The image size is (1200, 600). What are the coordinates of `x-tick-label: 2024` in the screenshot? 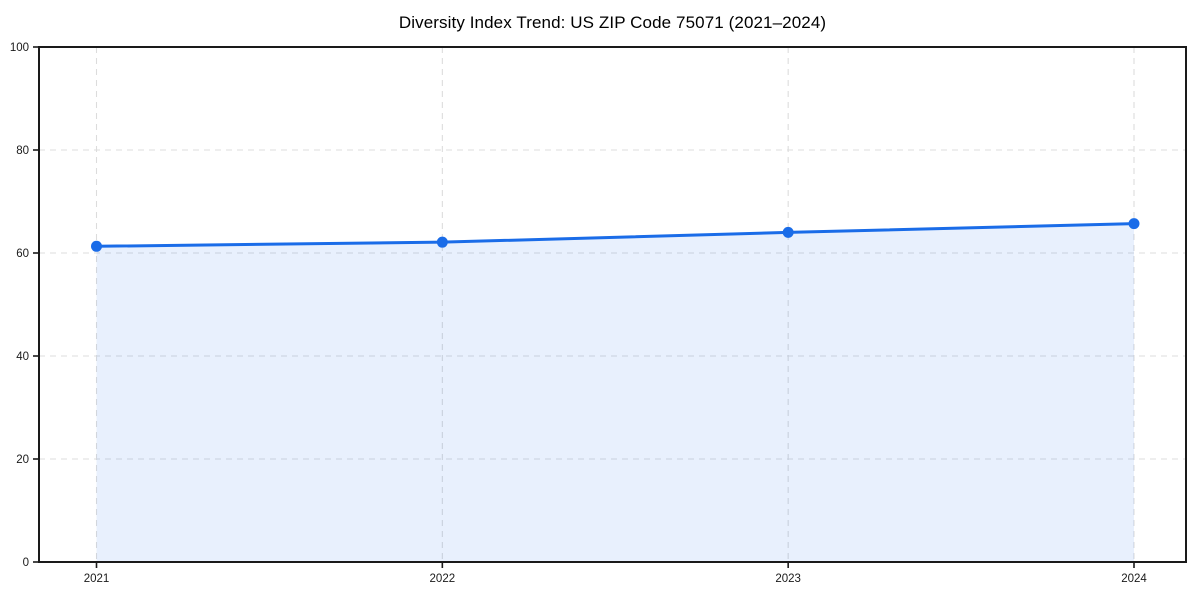 It's located at (1134, 579).